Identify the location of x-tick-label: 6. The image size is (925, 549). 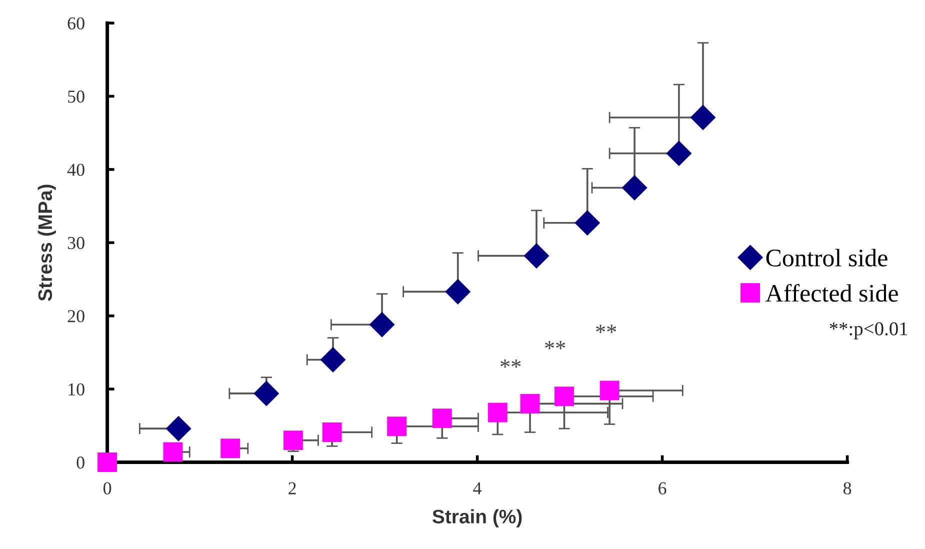
(662, 488).